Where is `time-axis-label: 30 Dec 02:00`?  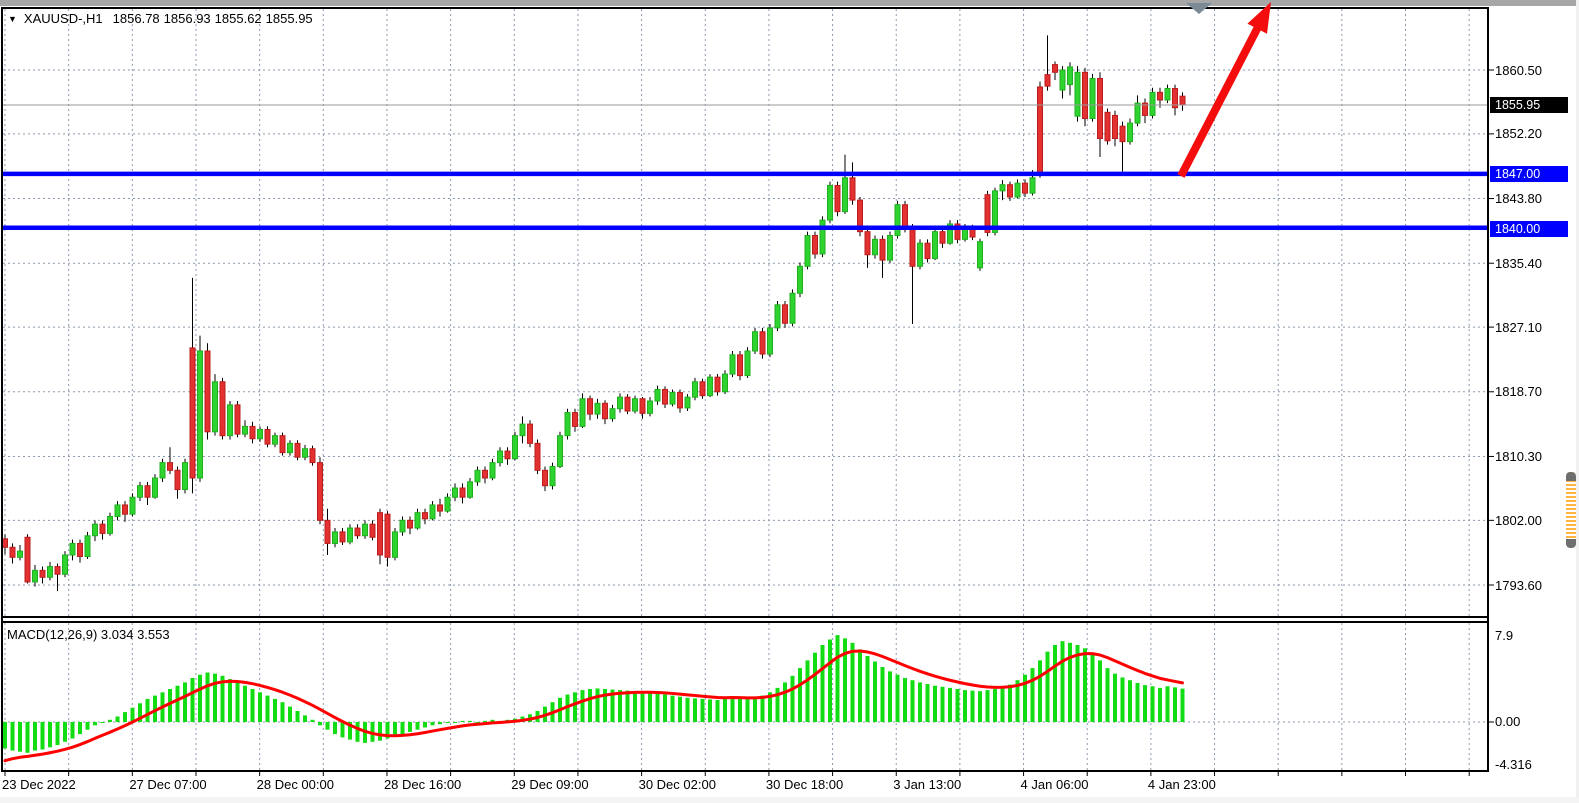 time-axis-label: 30 Dec 02:00 is located at coordinates (677, 784).